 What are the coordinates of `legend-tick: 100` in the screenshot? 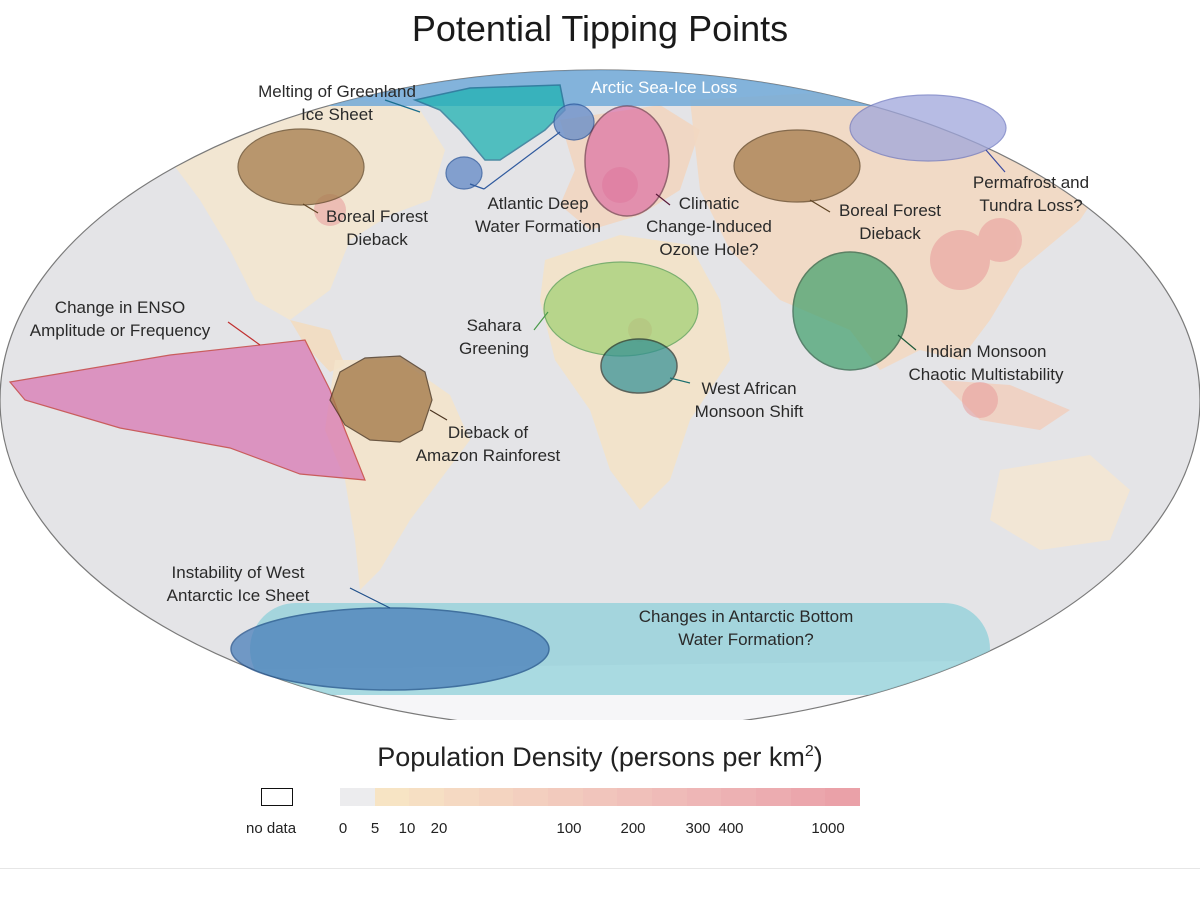 It's located at (569, 828).